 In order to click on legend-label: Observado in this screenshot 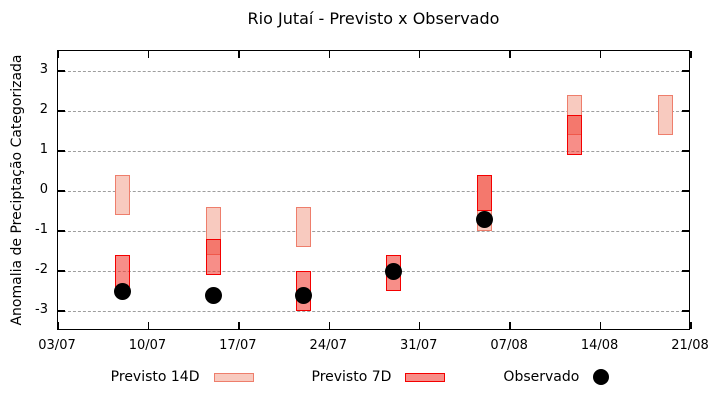, I will do `click(541, 377)`.